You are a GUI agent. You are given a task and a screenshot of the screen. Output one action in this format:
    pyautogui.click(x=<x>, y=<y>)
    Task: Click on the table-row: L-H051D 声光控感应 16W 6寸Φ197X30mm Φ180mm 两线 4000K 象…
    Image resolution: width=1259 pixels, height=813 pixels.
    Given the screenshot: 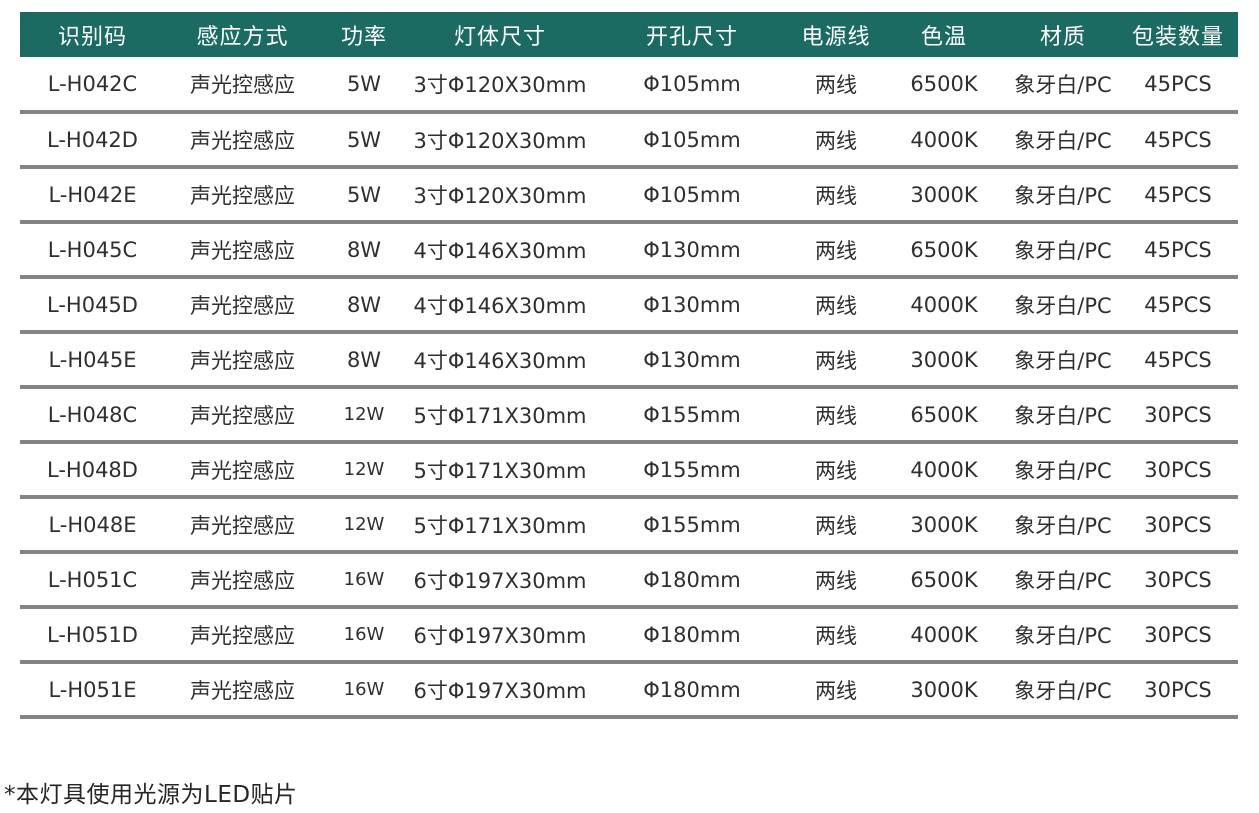 What is the action you would take?
    pyautogui.click(x=629, y=635)
    